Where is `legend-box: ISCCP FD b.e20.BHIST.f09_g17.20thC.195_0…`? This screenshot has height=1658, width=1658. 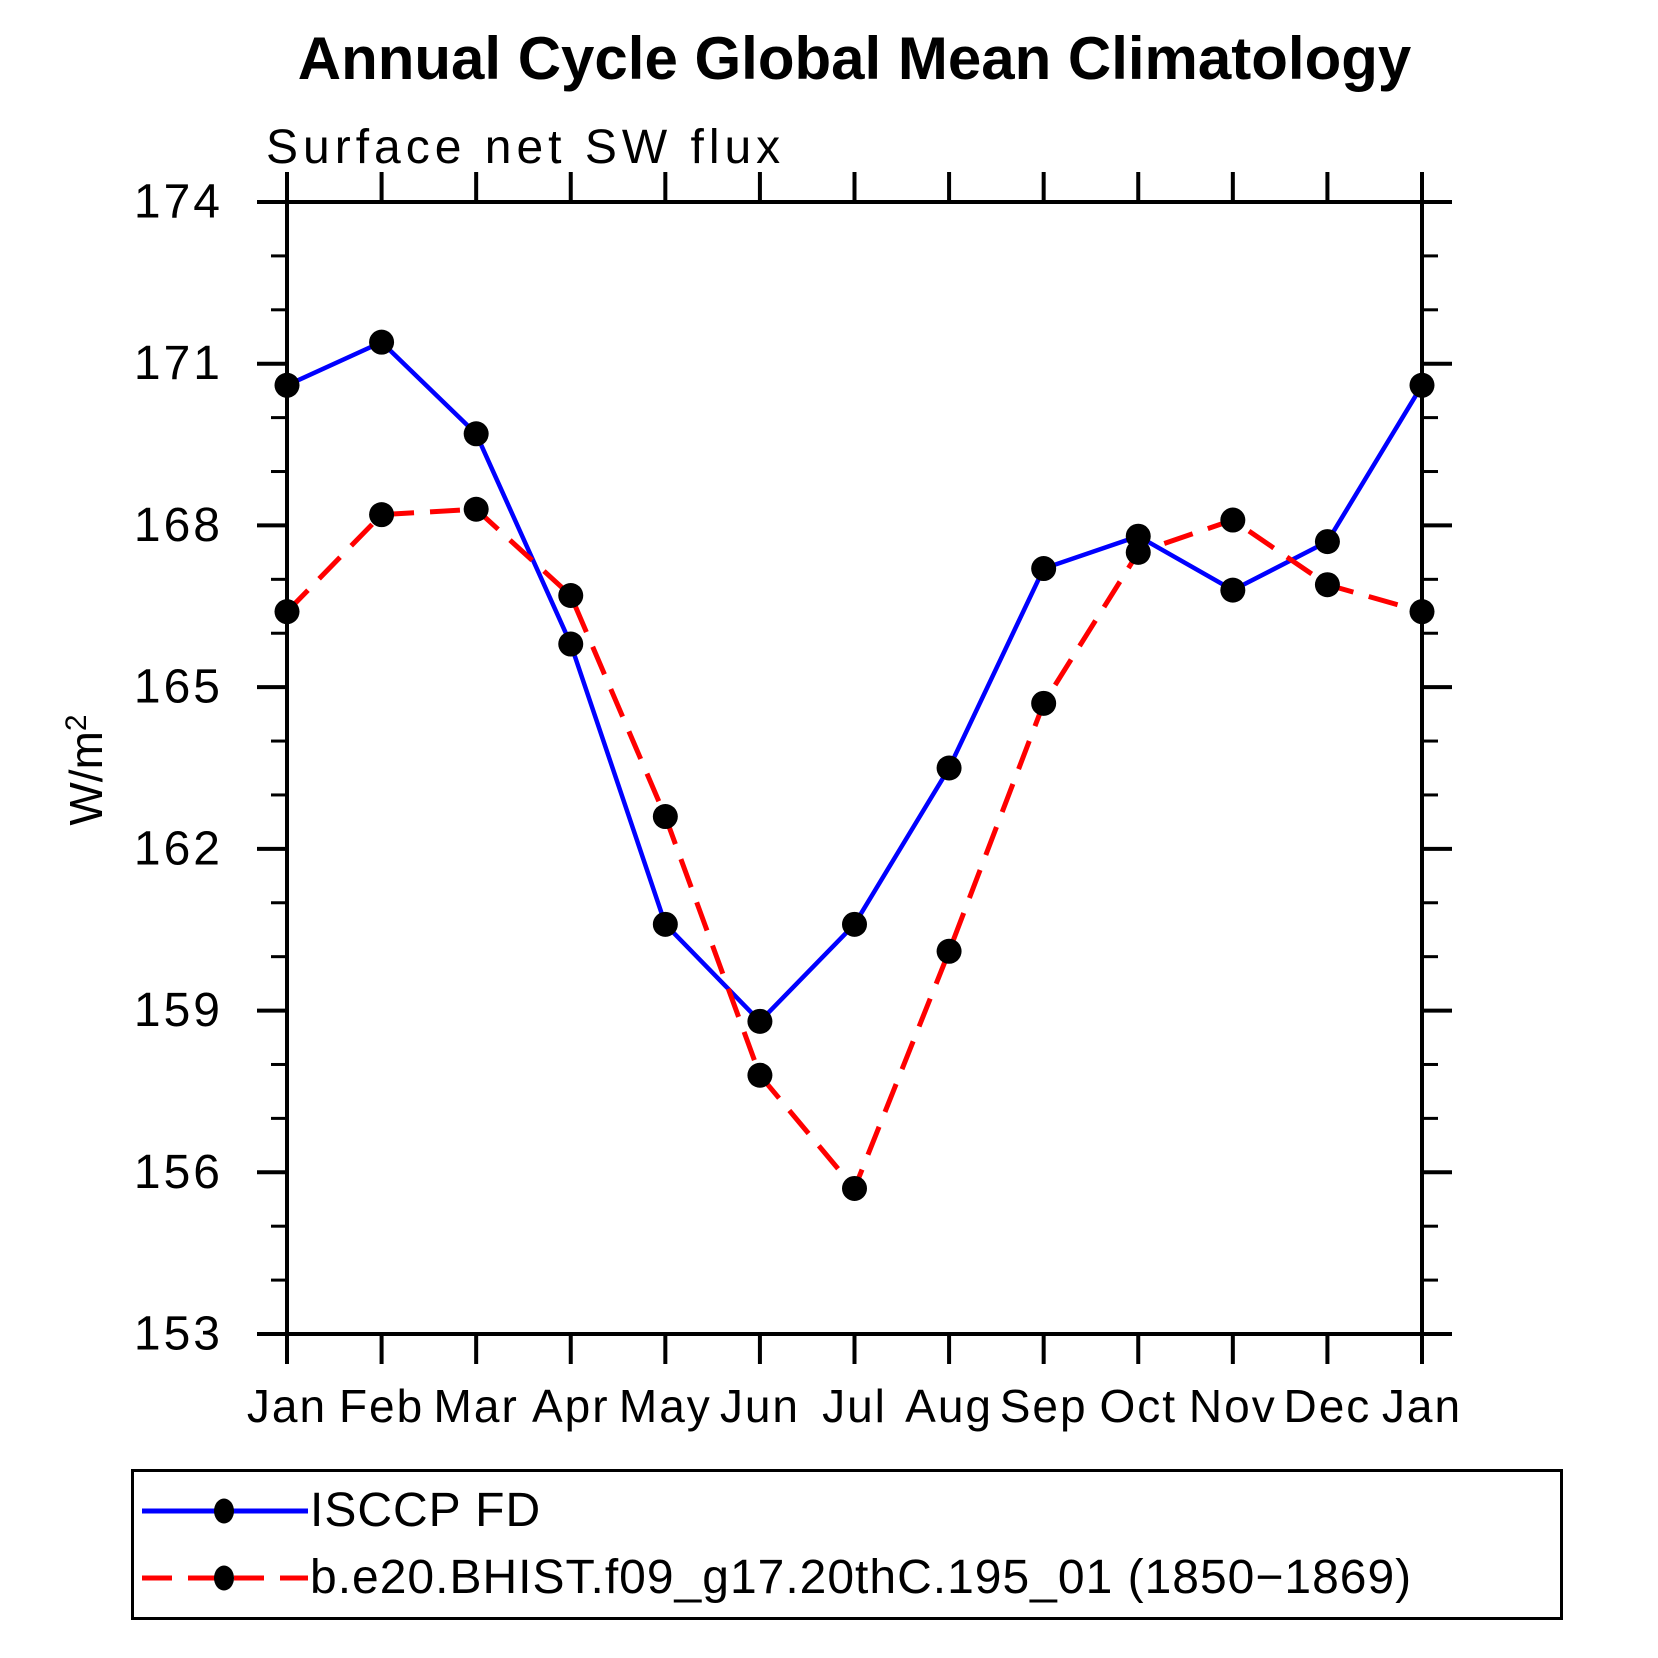
legend-box: ISCCP FD b.e20.BHIST.f09_g17.20thC.195_0… is located at coordinates (847, 1544).